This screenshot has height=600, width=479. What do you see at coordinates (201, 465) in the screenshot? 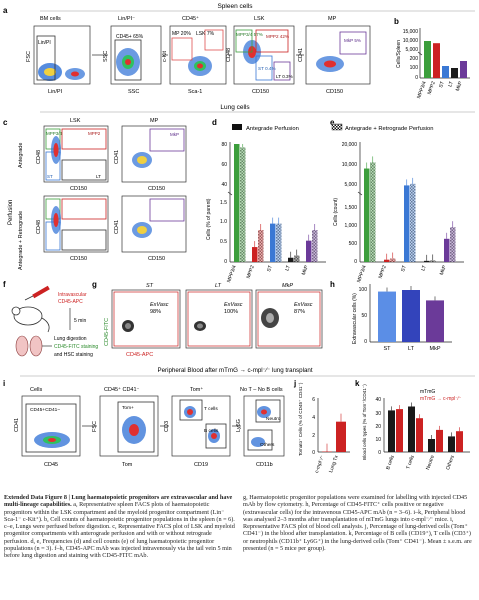
I see `i-x-2: CD19` at bounding box center [201, 465].